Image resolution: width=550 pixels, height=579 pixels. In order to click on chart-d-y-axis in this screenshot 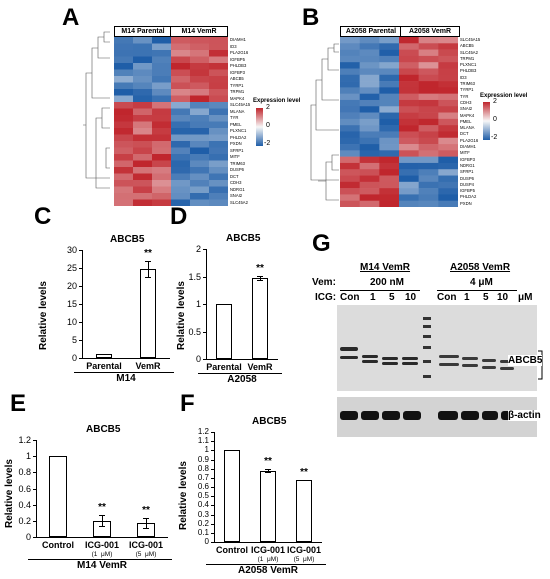, I will do `click(206, 304)`.